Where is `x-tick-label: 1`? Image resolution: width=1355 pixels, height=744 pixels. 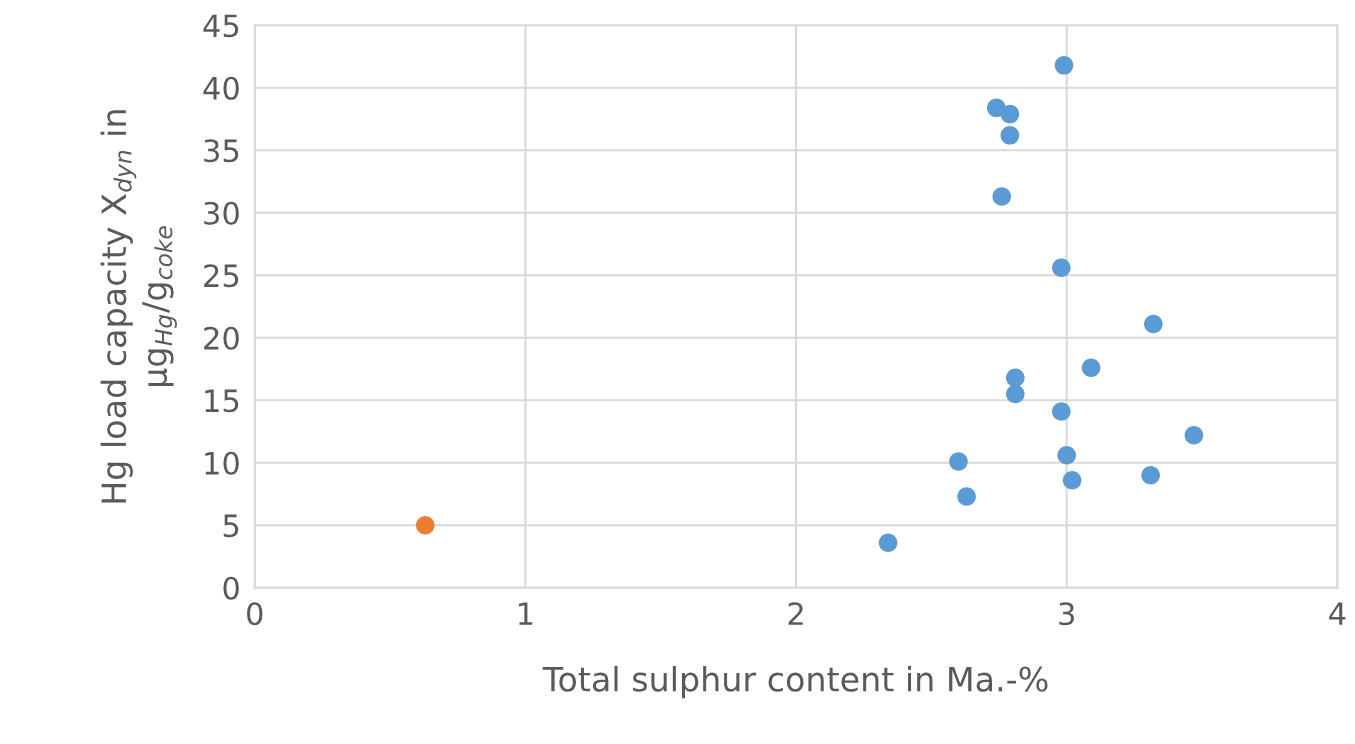 x-tick-label: 1 is located at coordinates (526, 613).